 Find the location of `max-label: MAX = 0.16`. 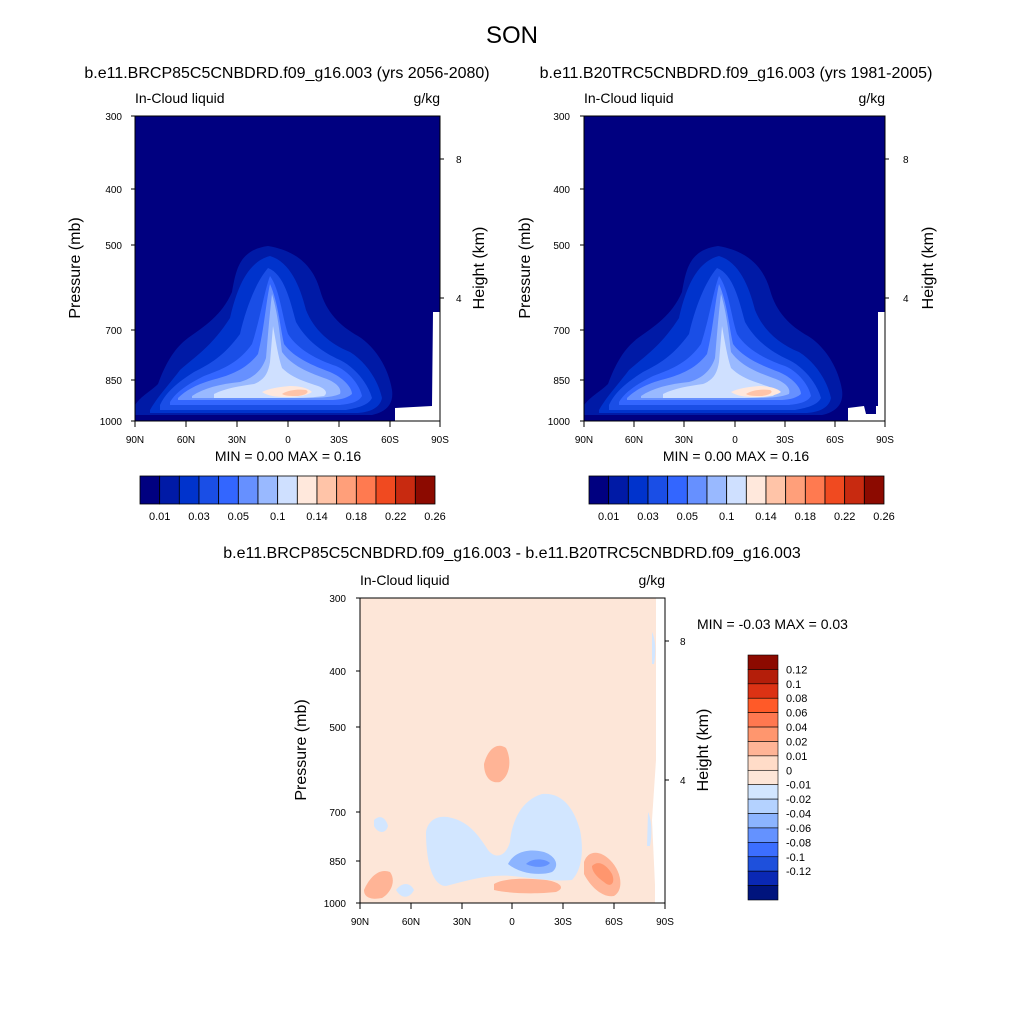

max-label: MAX = 0.16 is located at coordinates (773, 456).